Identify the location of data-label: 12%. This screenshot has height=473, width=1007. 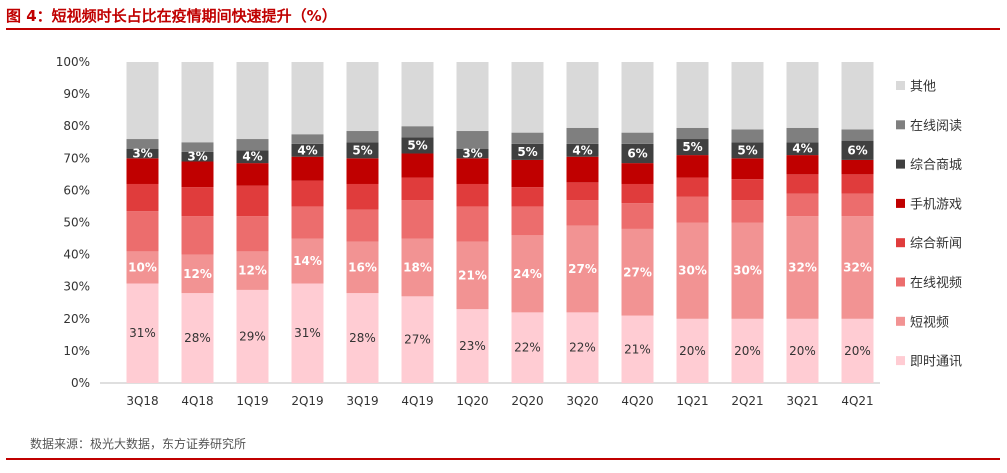
(197, 274).